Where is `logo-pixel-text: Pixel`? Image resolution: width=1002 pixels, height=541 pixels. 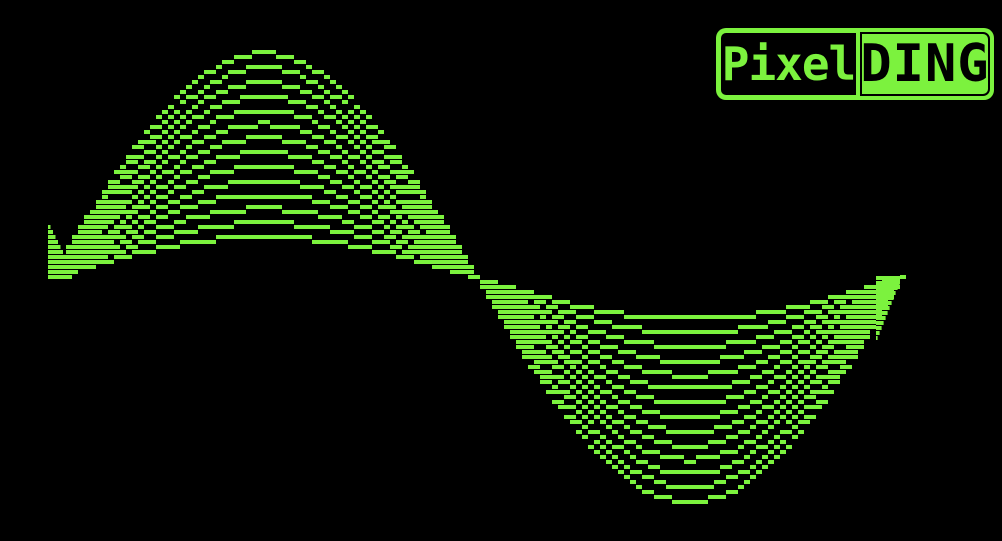 logo-pixel-text: Pixel is located at coordinates (786, 64).